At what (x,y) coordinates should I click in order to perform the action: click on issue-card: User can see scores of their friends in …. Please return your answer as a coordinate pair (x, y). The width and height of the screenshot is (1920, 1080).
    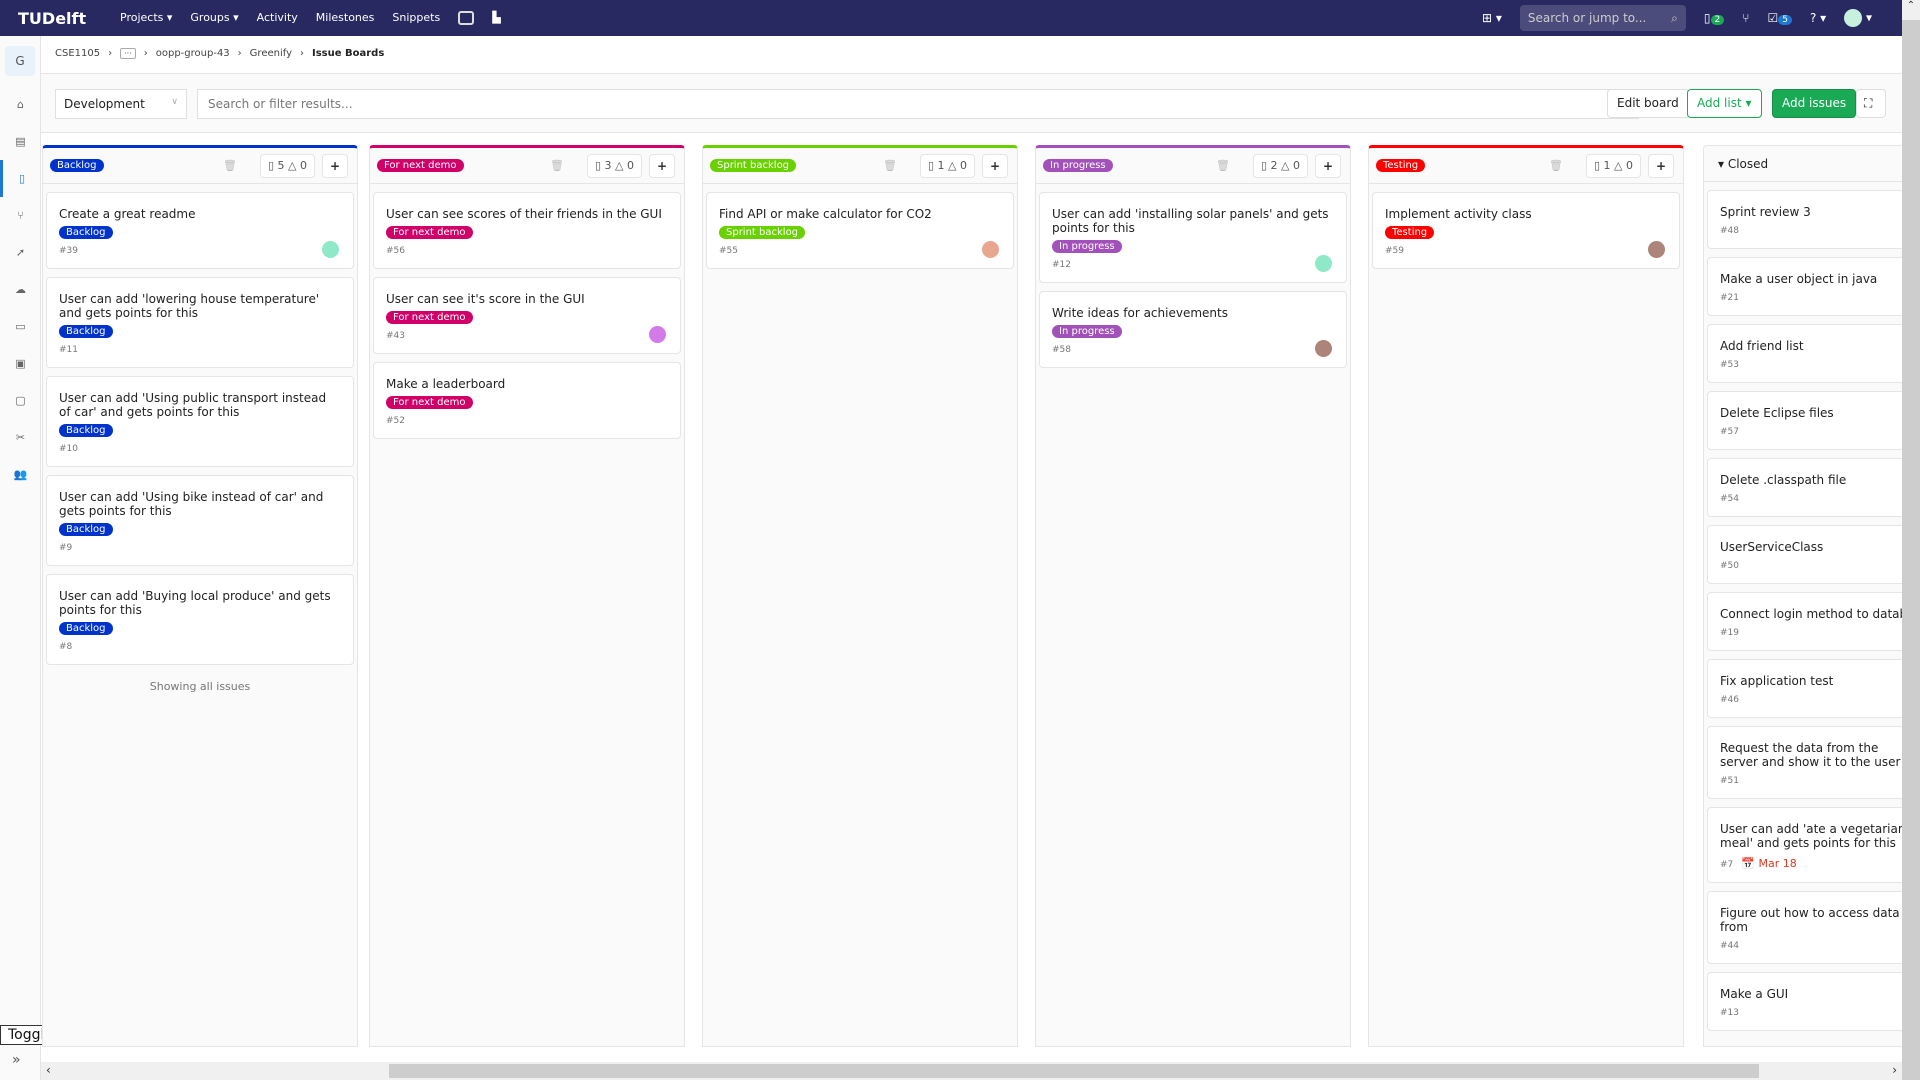
    Looking at the image, I should click on (527, 230).